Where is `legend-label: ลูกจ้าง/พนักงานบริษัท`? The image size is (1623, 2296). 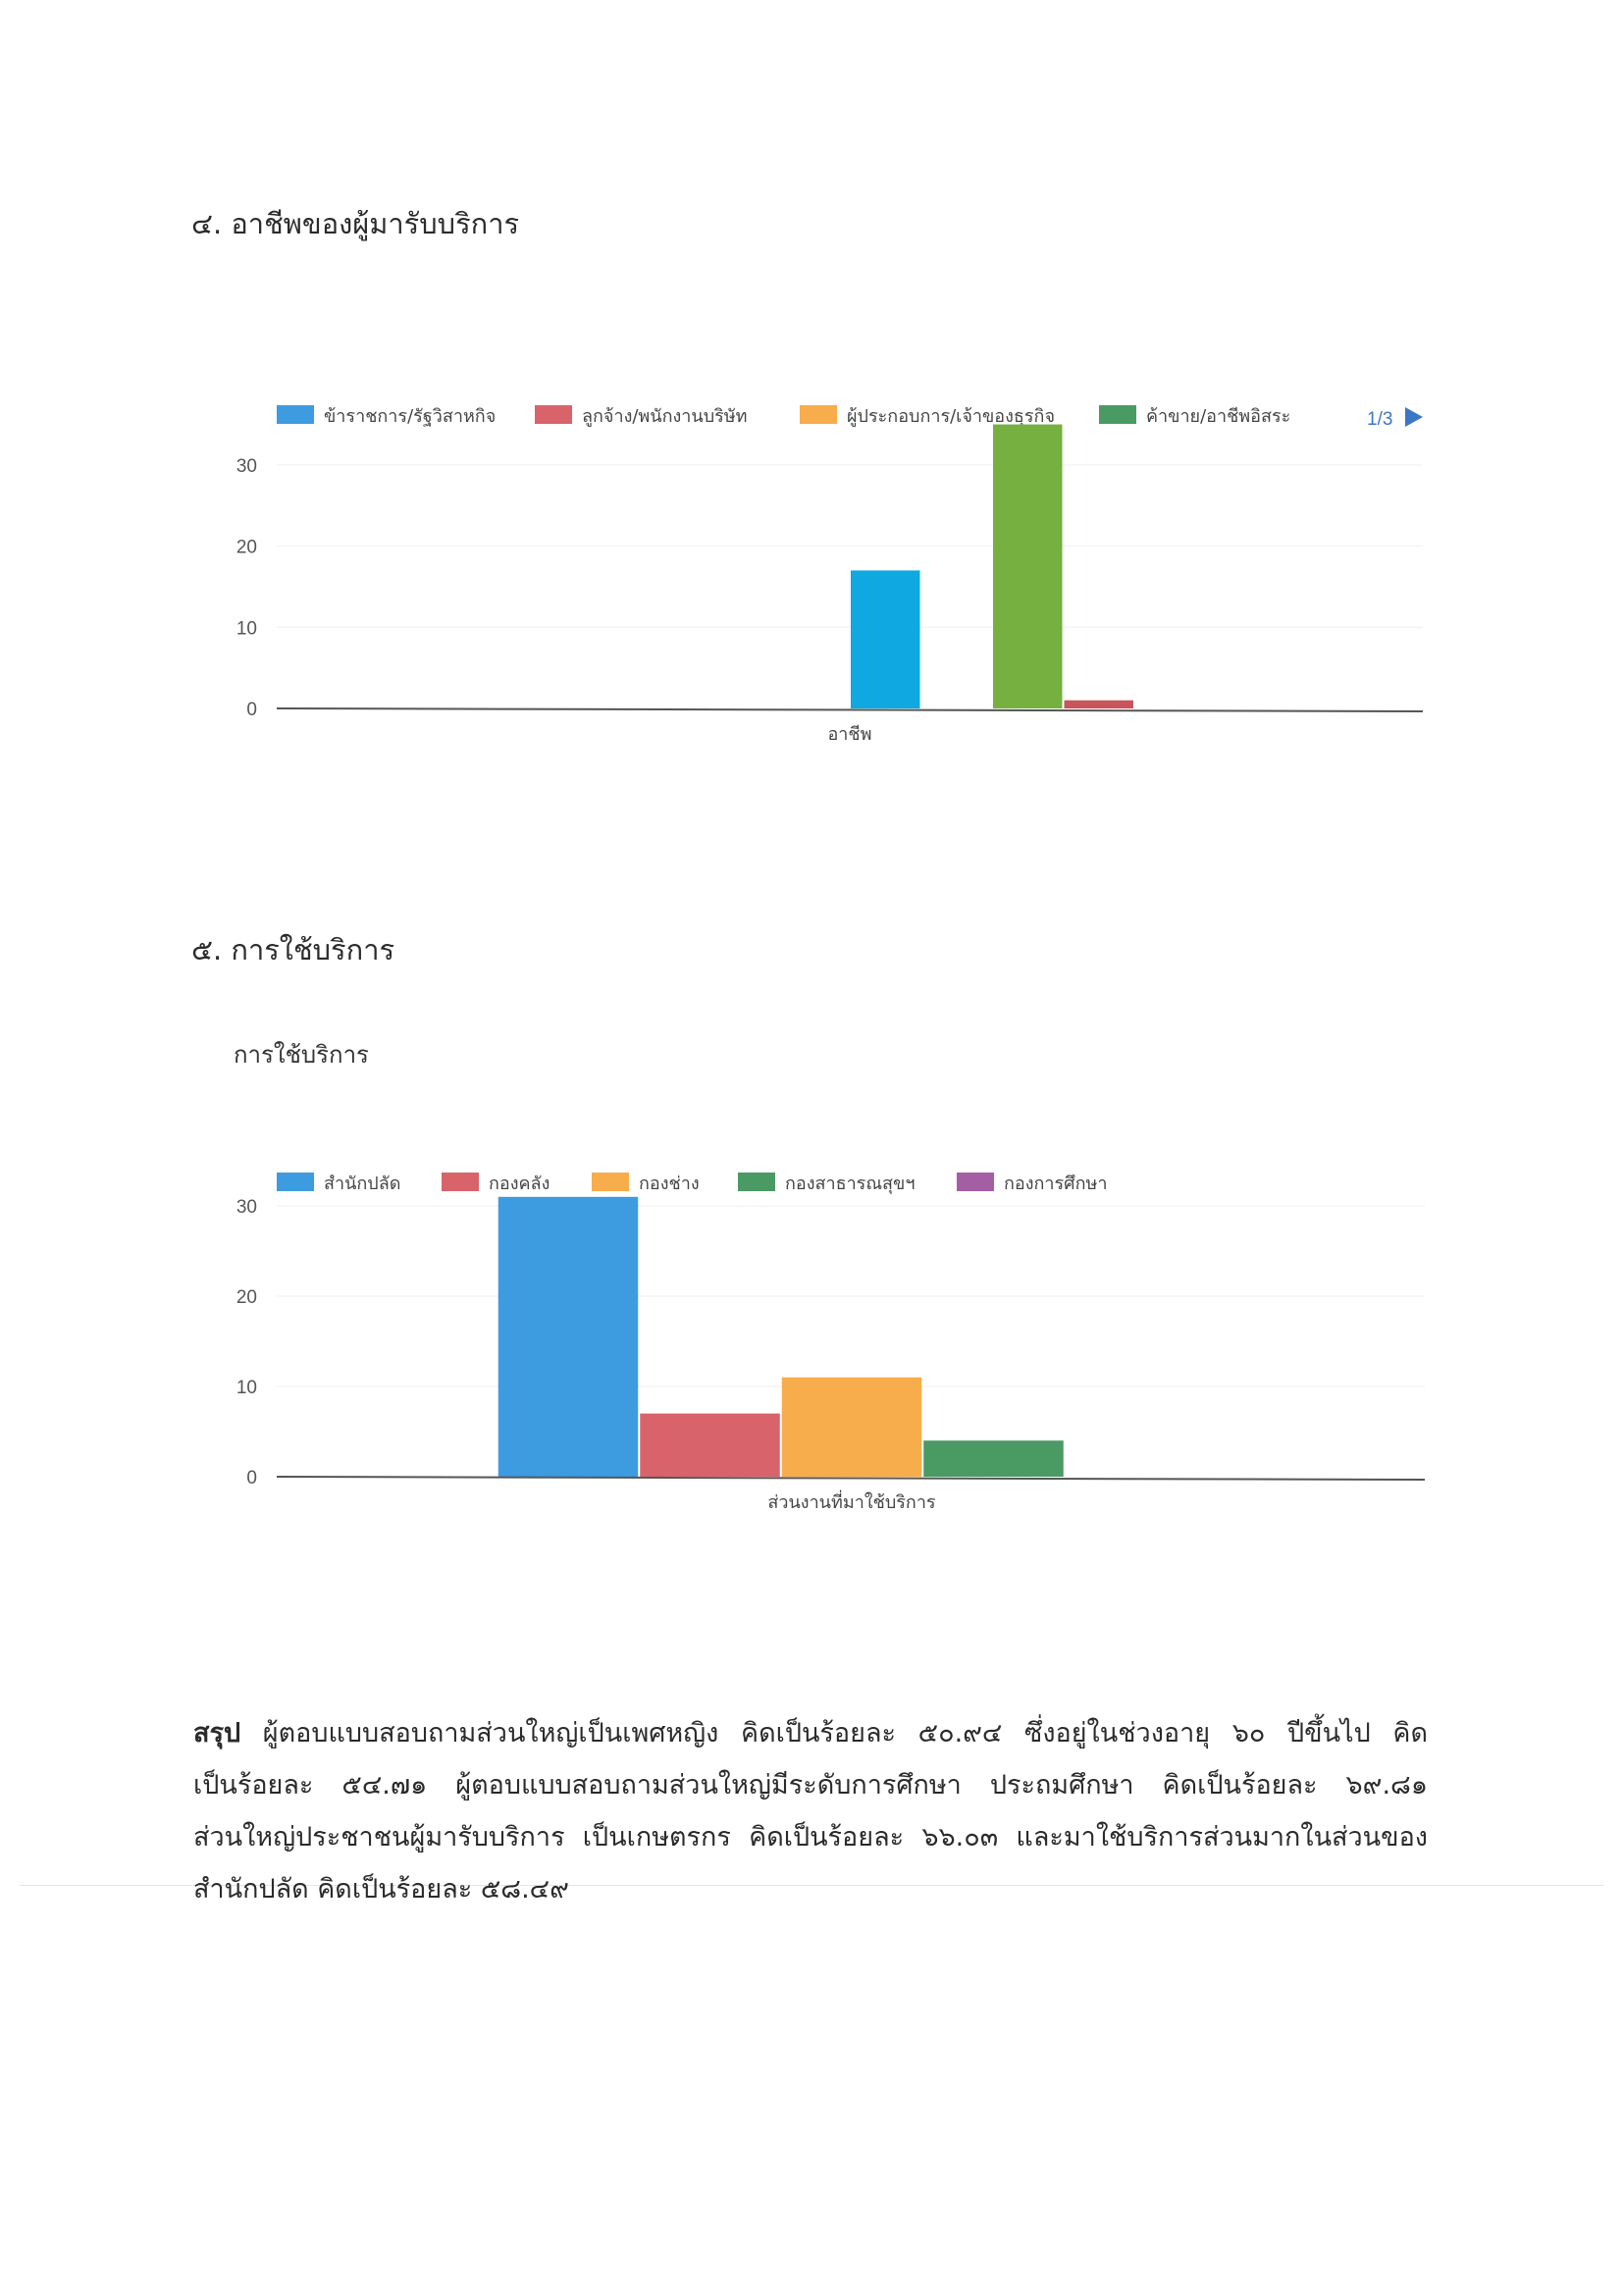 legend-label: ลูกจ้าง/พนักงานบริษัท is located at coordinates (665, 416).